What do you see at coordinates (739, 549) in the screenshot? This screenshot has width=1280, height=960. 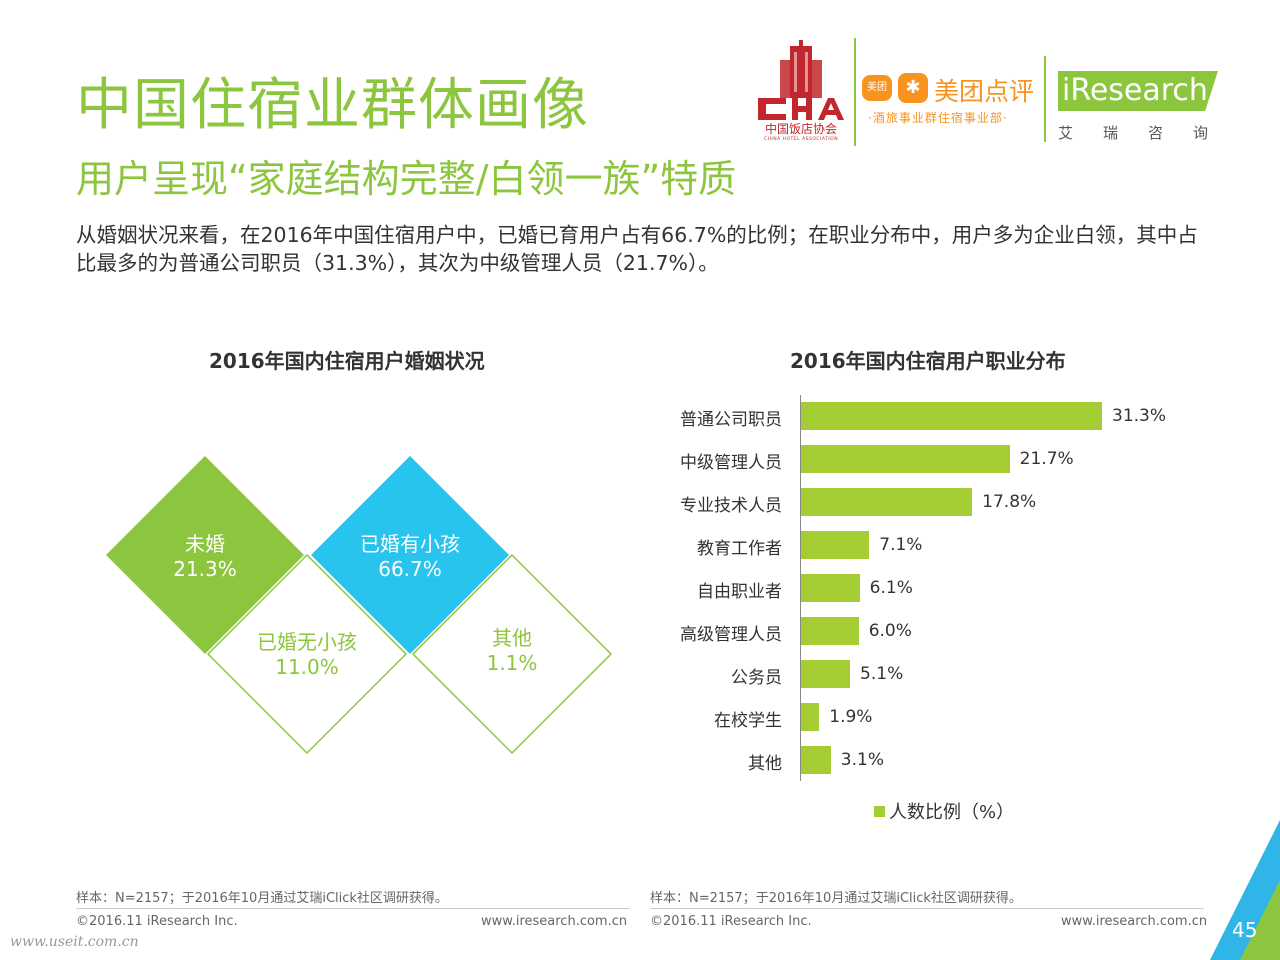 I see `bar-category-label: 教育工作者` at bounding box center [739, 549].